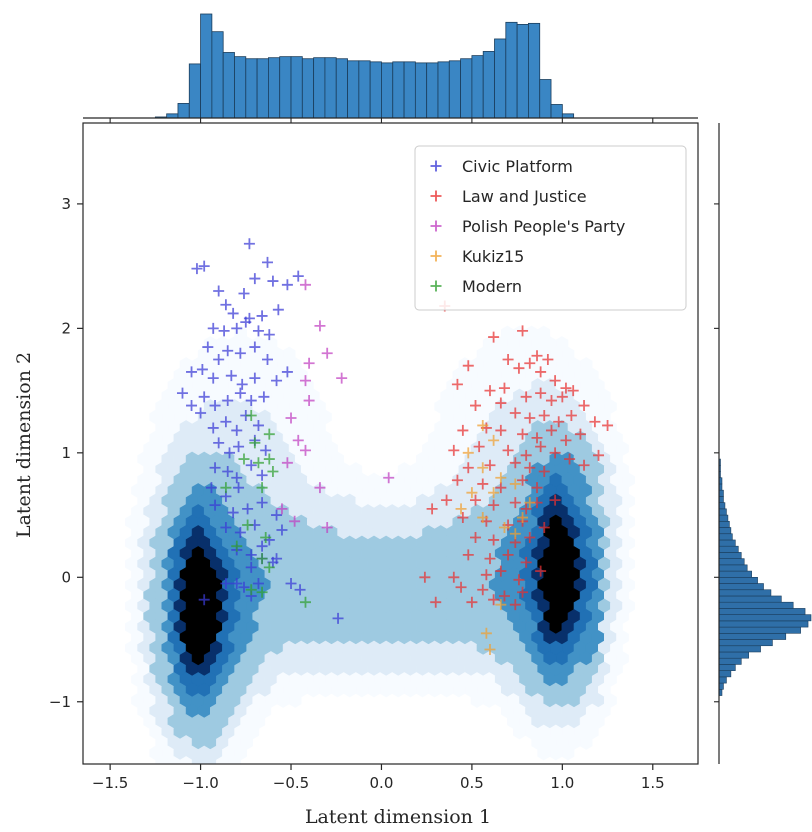  Describe the element at coordinates (493, 256) in the screenshot. I see `legend-entry-label: Kukiz15` at that location.